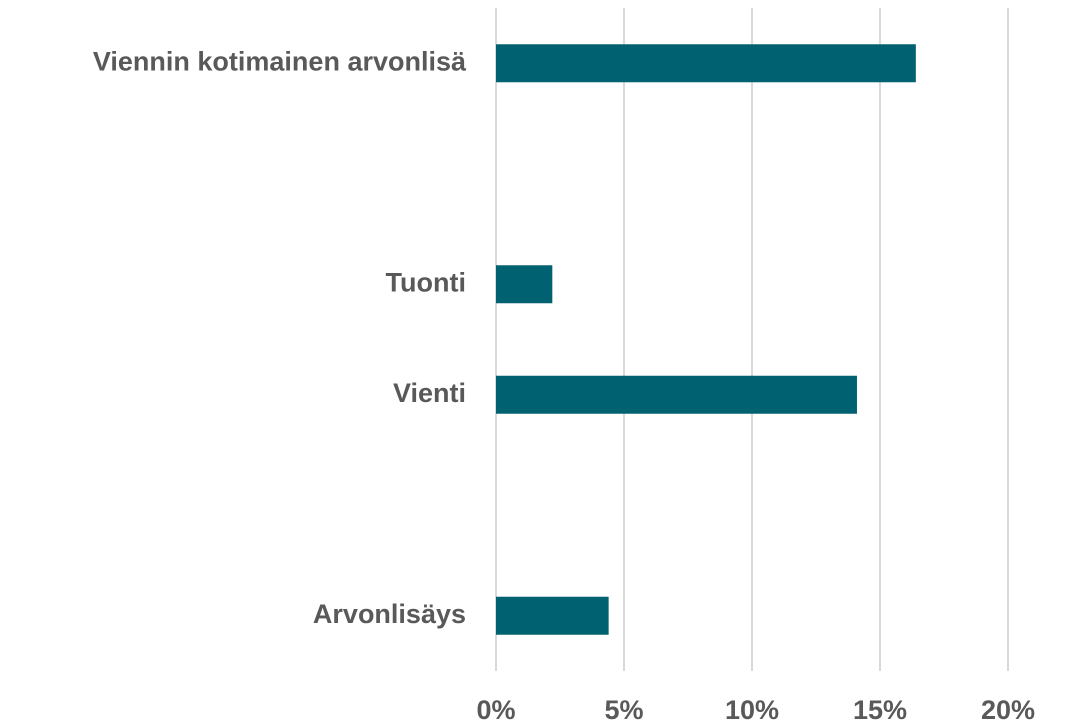  What do you see at coordinates (495, 709) in the screenshot?
I see `x-tick-label: 0%` at bounding box center [495, 709].